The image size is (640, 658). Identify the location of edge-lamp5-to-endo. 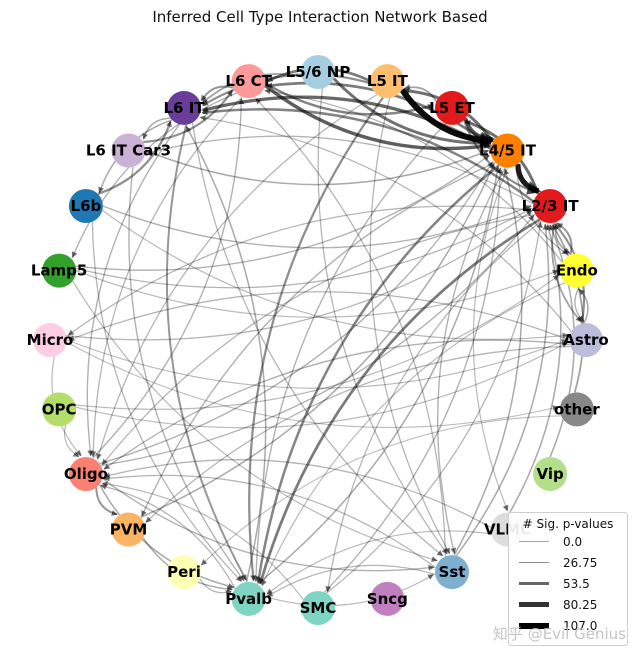
(317, 293).